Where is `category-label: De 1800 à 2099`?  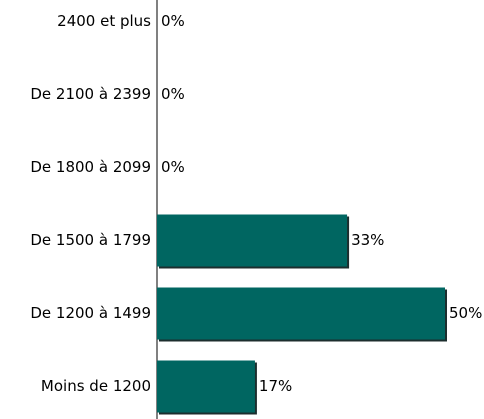 category-label: De 1800 à 2099 is located at coordinates (90, 167).